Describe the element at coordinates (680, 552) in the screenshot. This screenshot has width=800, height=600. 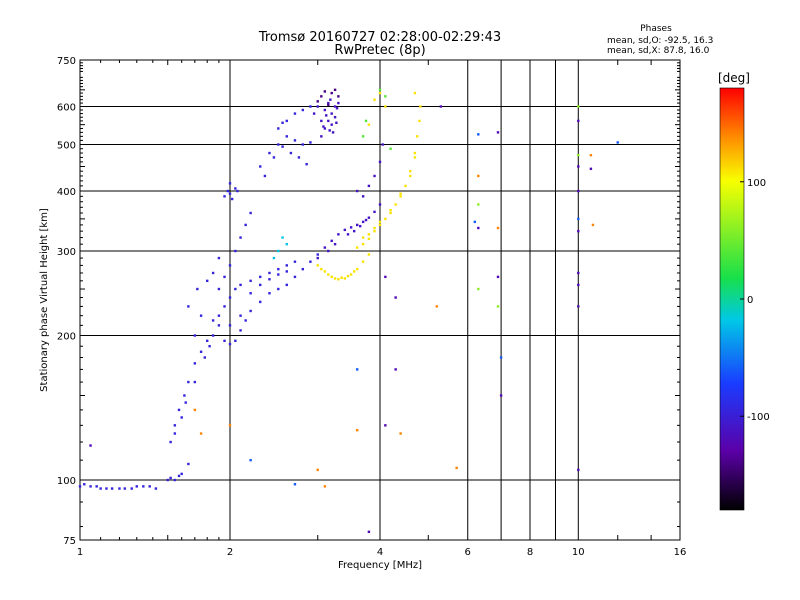
I see `x-tick-label: 16` at that location.